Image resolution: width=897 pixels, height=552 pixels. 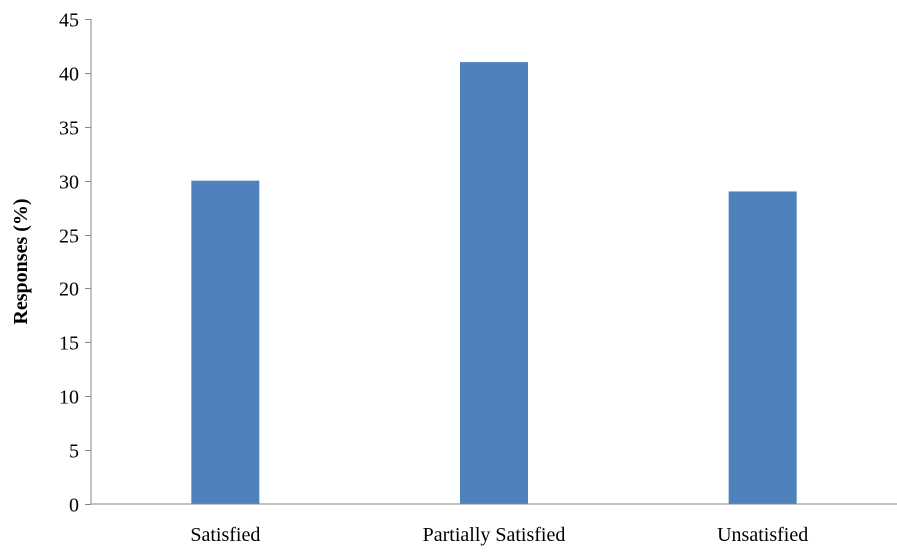 I want to click on bar-satisfied, so click(x=225, y=342).